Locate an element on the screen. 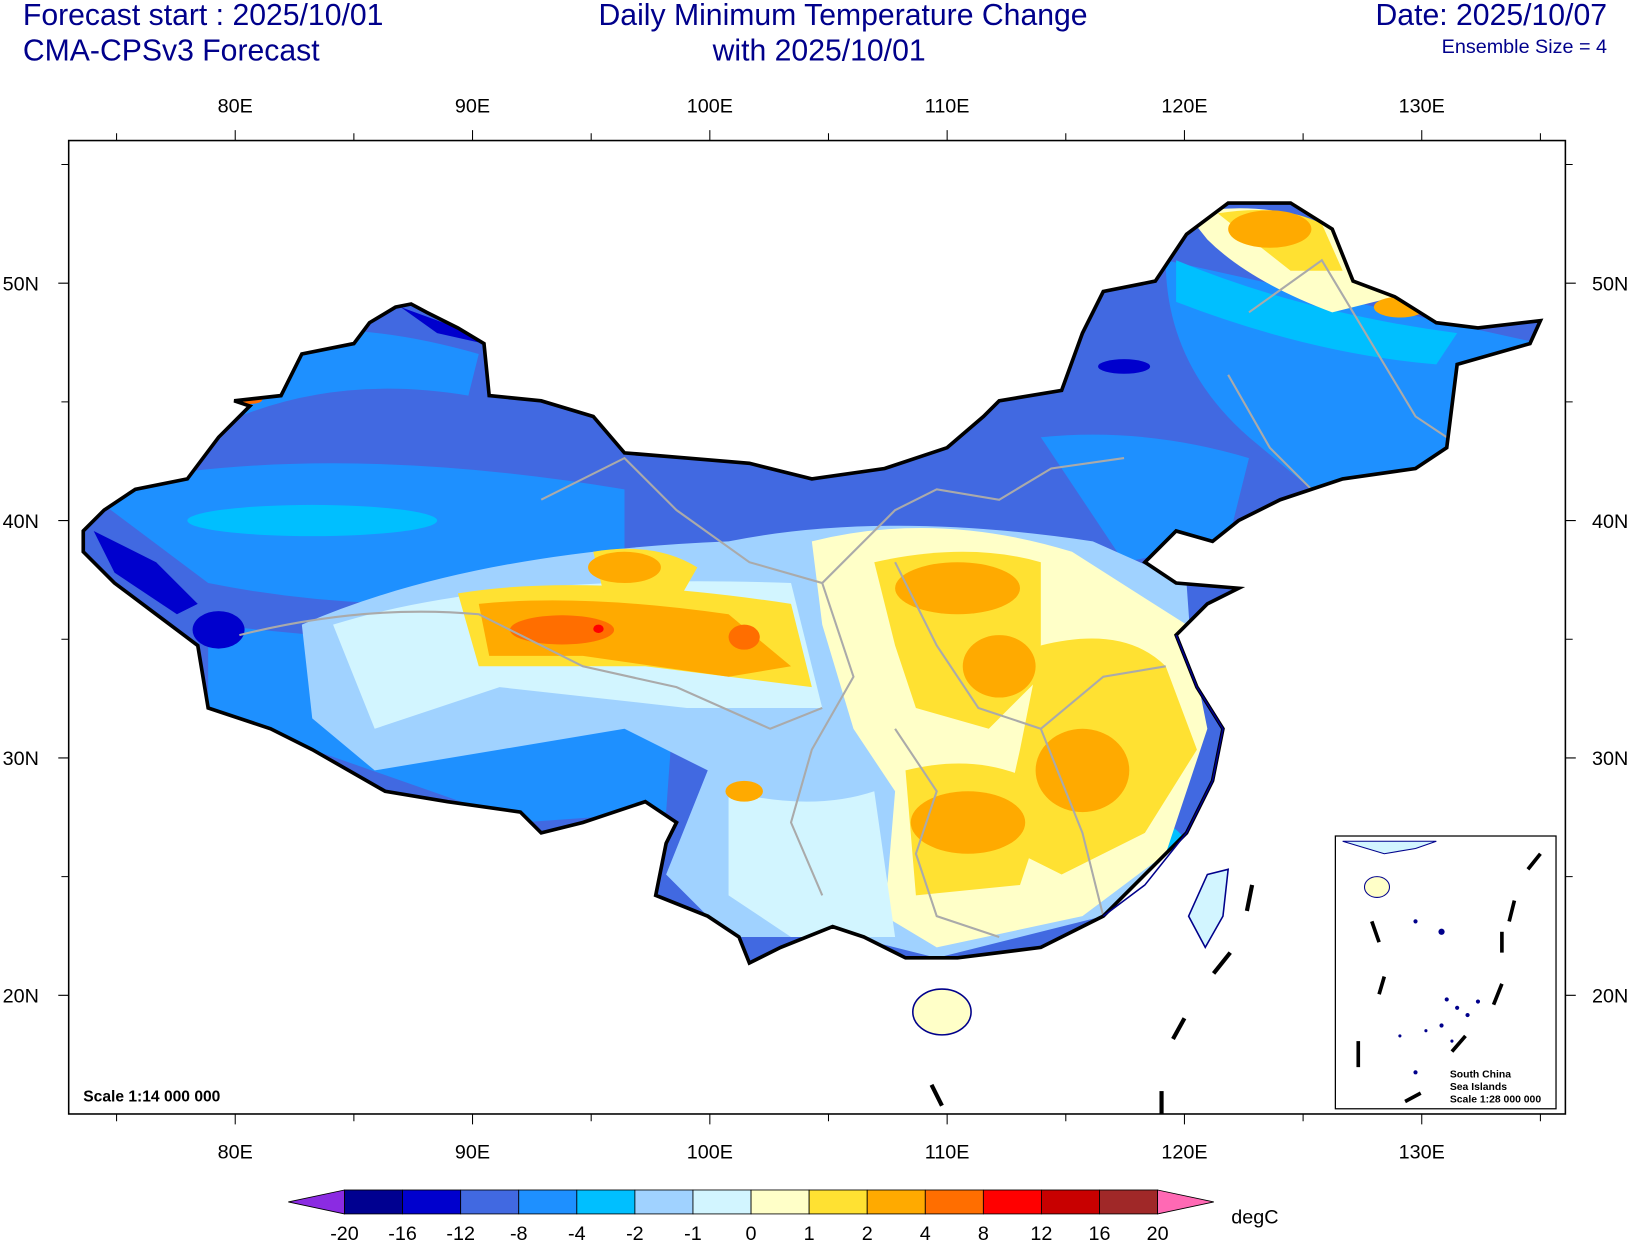  top-lon-labels: 80E 90E 100E 110E 120E 130E is located at coordinates (831, 106).